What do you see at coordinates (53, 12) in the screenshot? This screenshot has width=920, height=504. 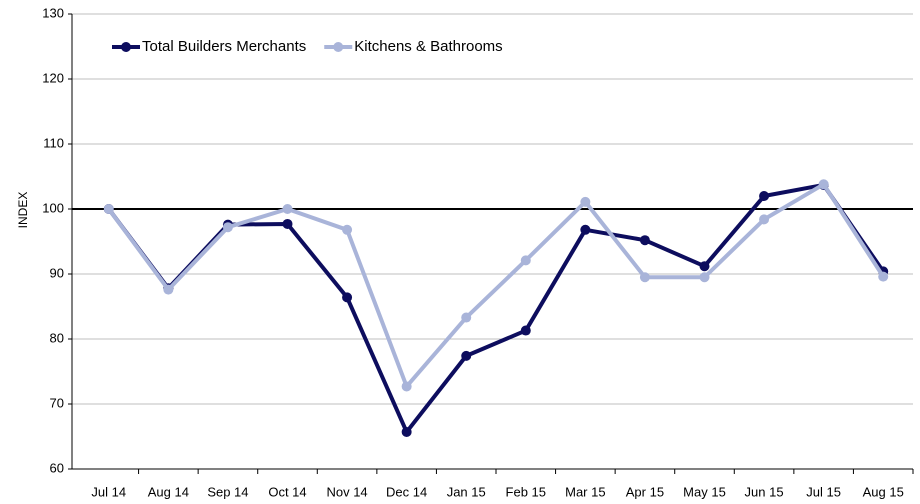 I see `y-tick-label: 130` at bounding box center [53, 12].